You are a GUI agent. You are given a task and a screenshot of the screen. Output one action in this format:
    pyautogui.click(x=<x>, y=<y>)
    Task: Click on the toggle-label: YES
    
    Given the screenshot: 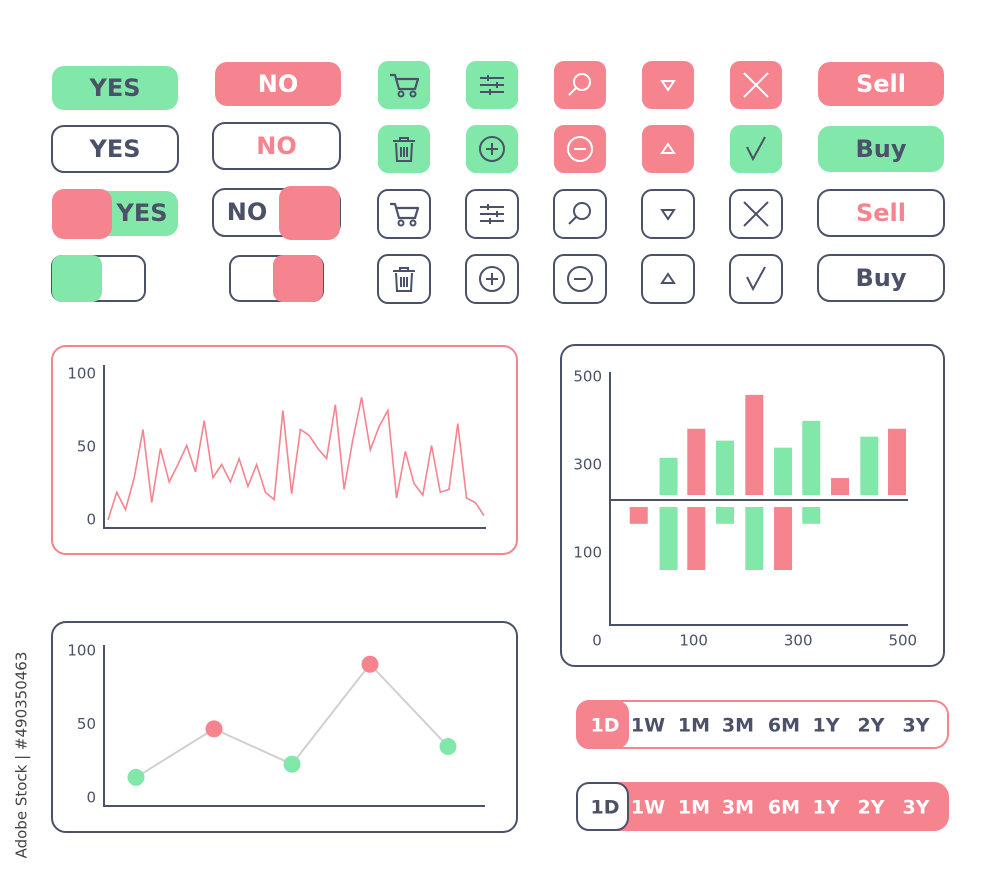 What is the action you would take?
    pyautogui.click(x=141, y=213)
    